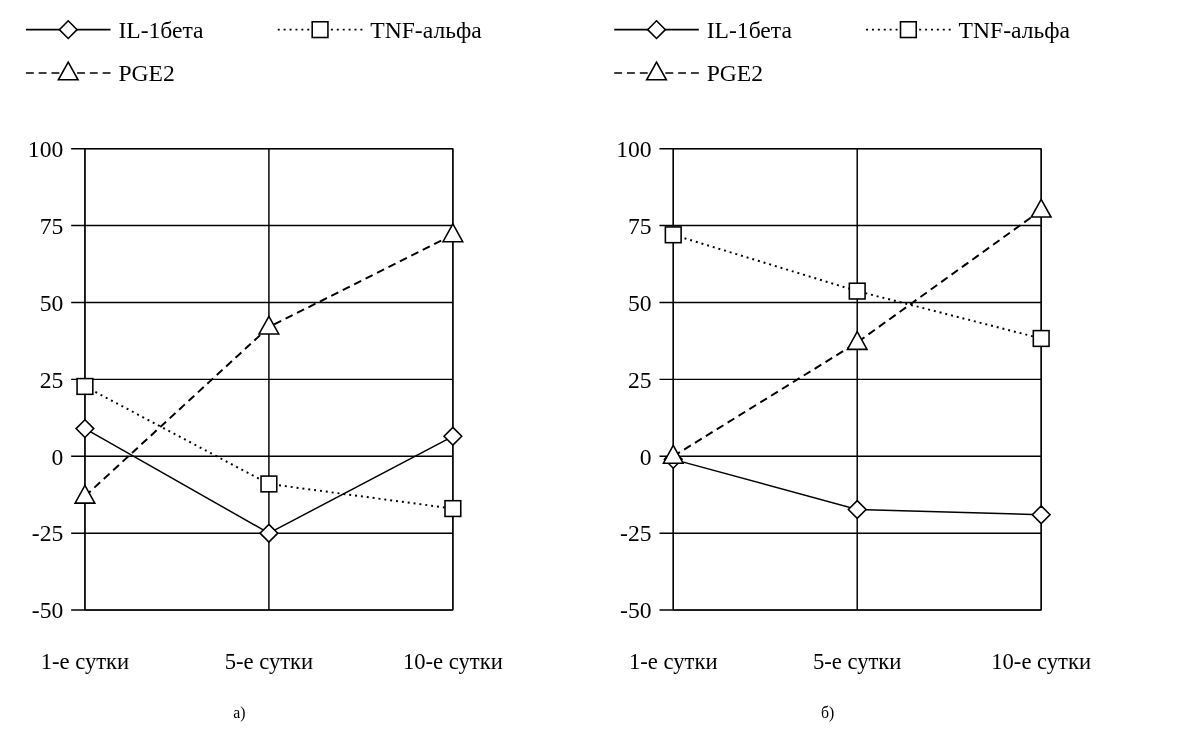 Image resolution: width=1197 pixels, height=740 pixels. Describe the element at coordinates (828, 713) in the screenshot. I see `text: б)` at that location.